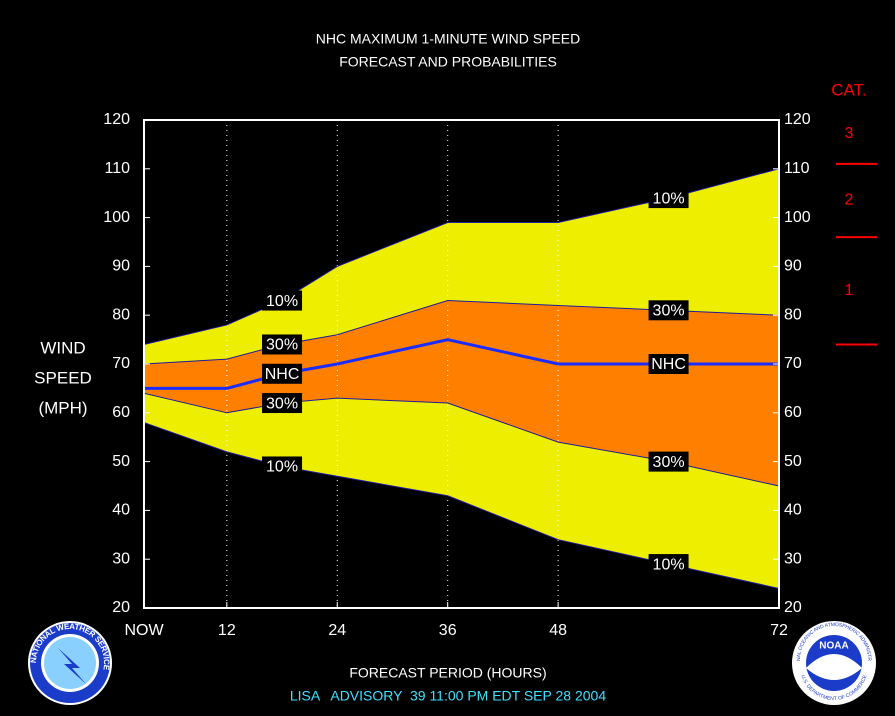 The image size is (895, 716). I want to click on y-axis-label: SPEED, so click(63, 377).